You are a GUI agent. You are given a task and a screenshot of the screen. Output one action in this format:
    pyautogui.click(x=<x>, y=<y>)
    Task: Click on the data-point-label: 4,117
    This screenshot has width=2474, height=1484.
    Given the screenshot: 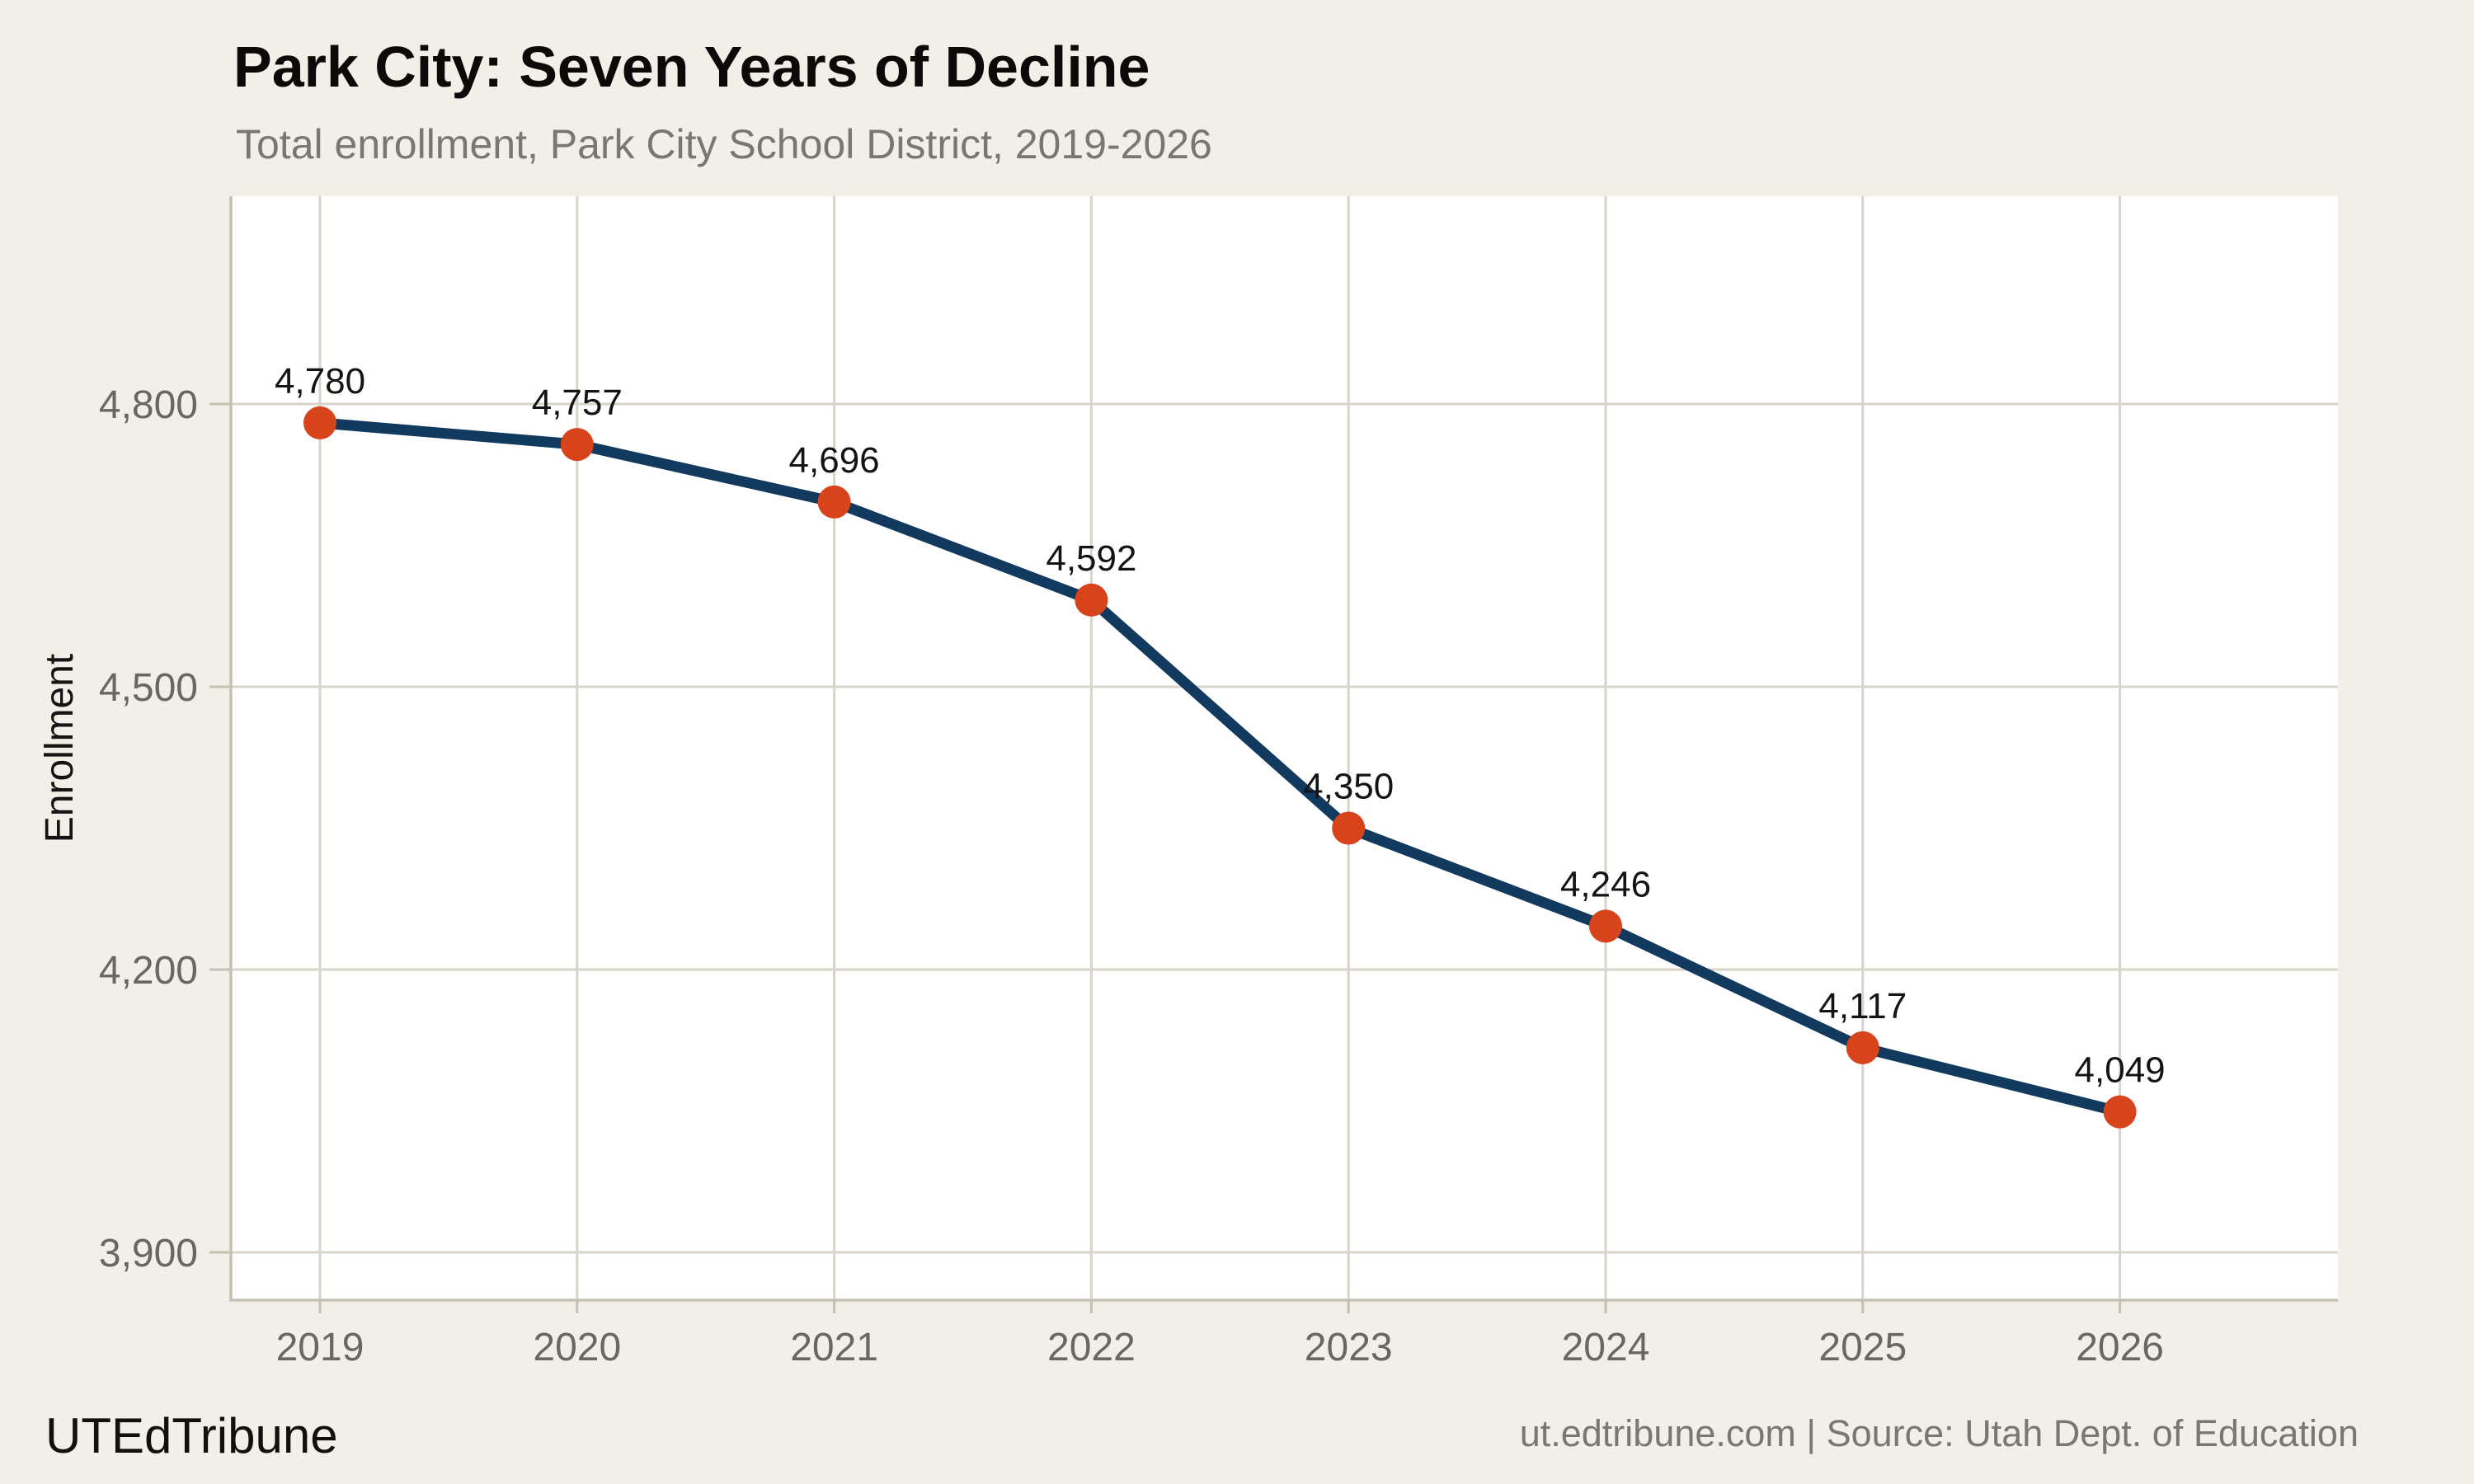 What is the action you would take?
    pyautogui.click(x=1862, y=1006)
    